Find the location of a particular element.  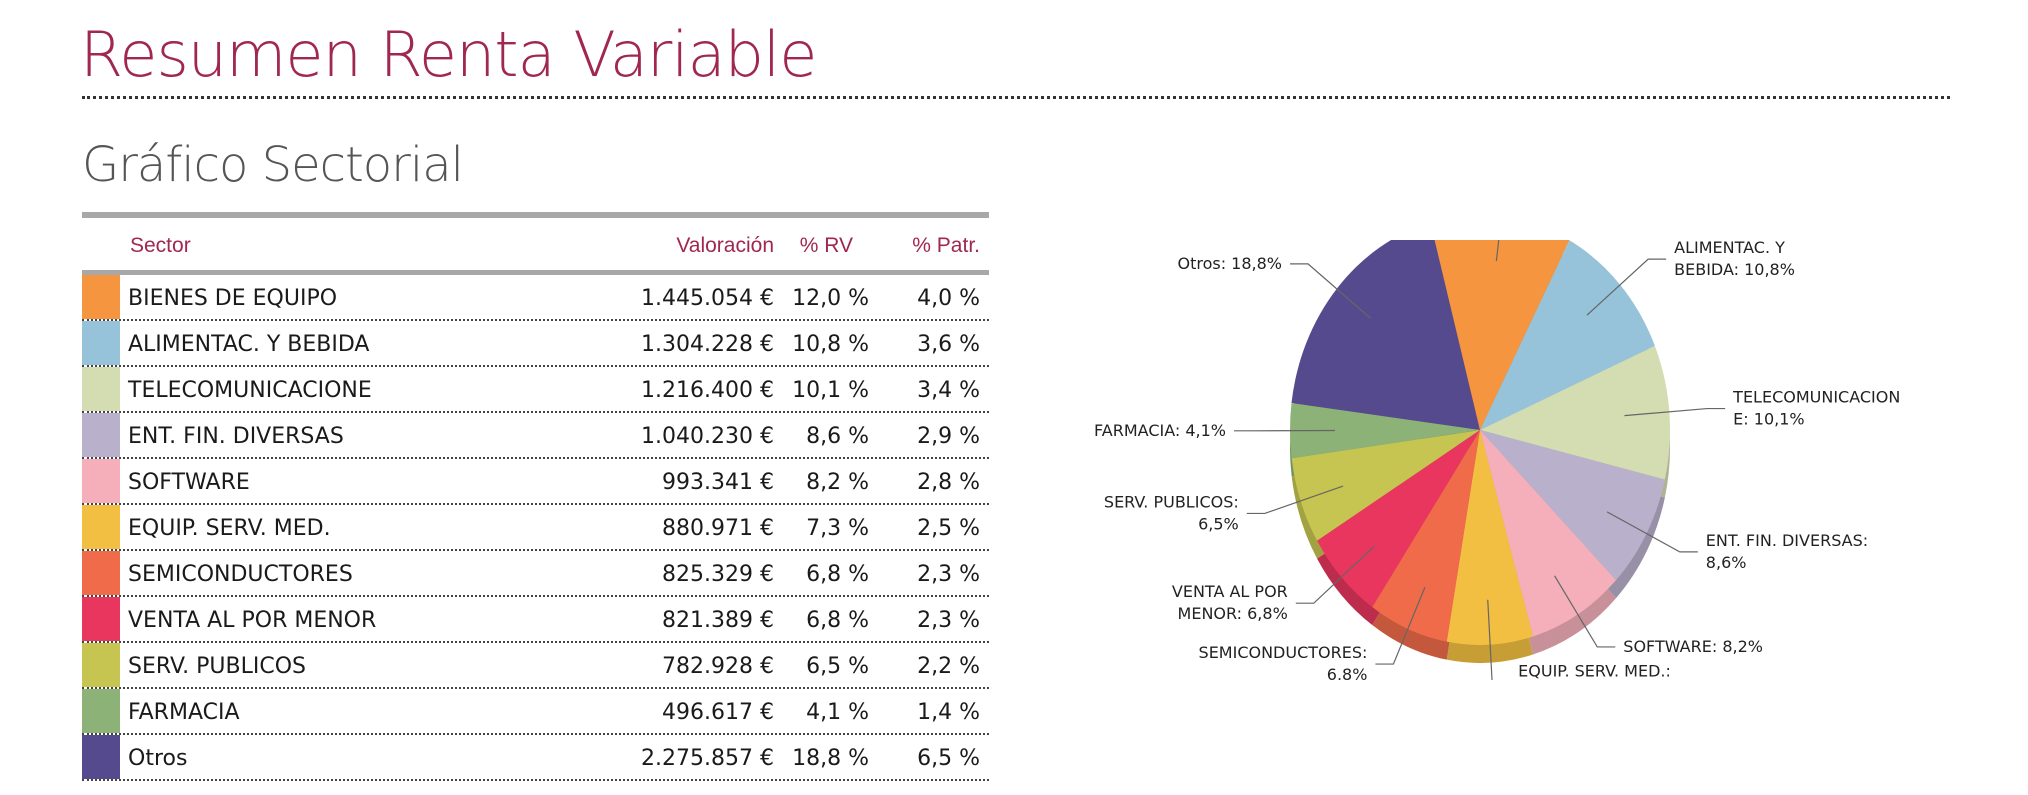

slice-label: TELECOMUNICACION is located at coordinates (1816, 397).